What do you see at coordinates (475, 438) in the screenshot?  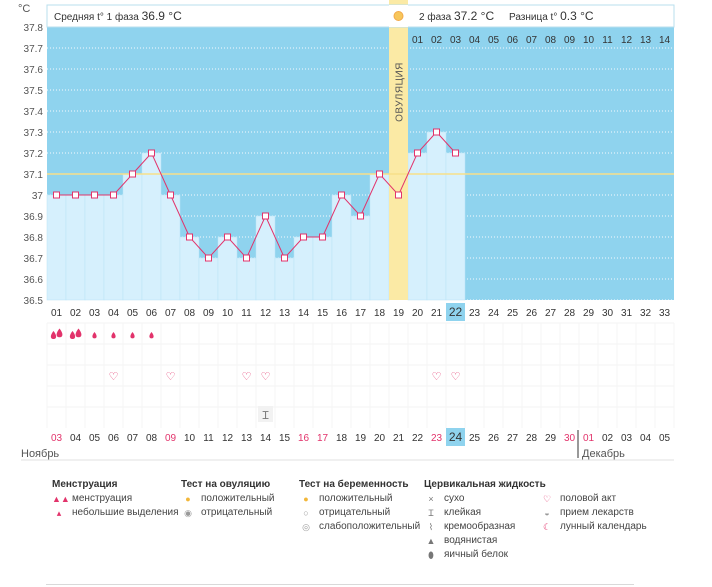 I see `date-label: 25` at bounding box center [475, 438].